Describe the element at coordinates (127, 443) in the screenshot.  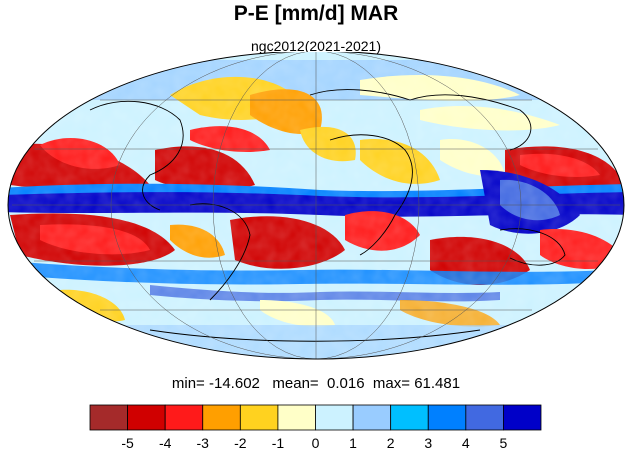
I see `colorbar-tick-label: -5` at that location.